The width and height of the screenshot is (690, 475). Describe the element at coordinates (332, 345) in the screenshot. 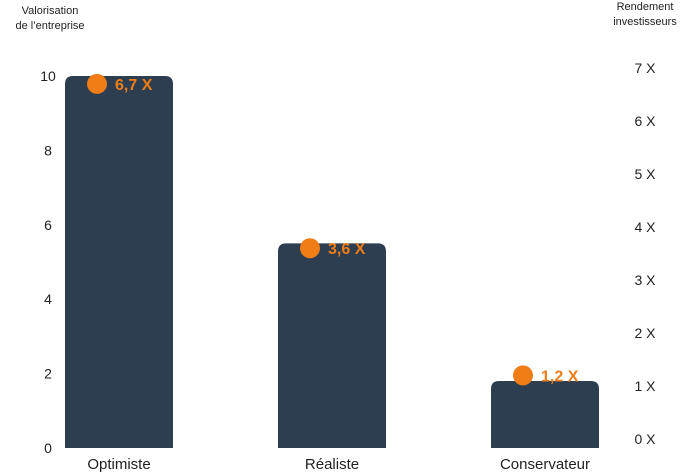

I see `bar-réaliste` at that location.